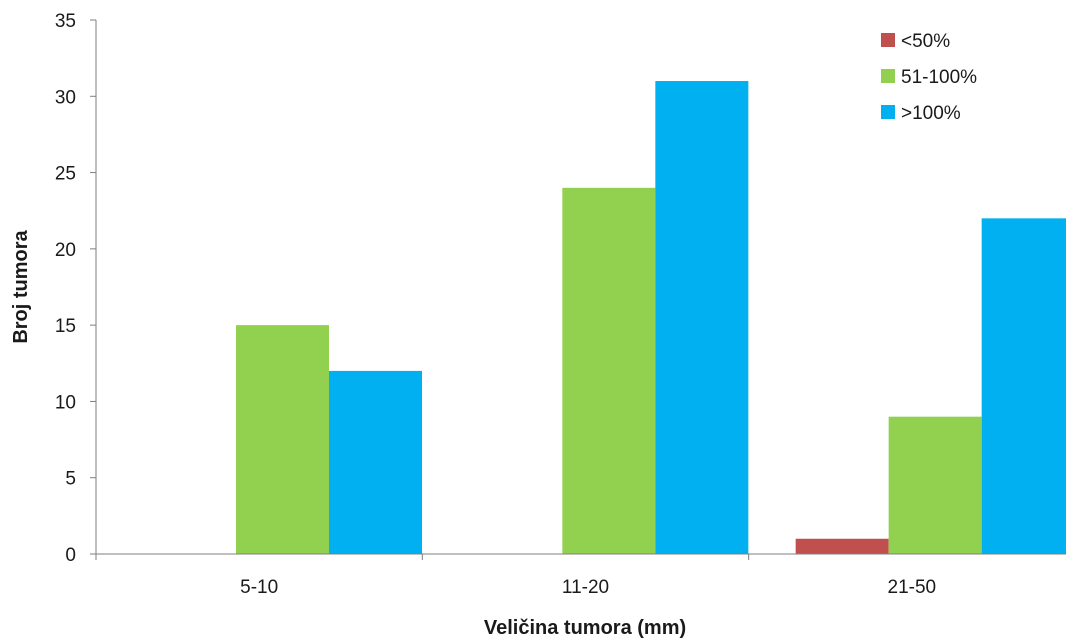  Describe the element at coordinates (65, 97) in the screenshot. I see `y-tick-label-30: 30` at that location.